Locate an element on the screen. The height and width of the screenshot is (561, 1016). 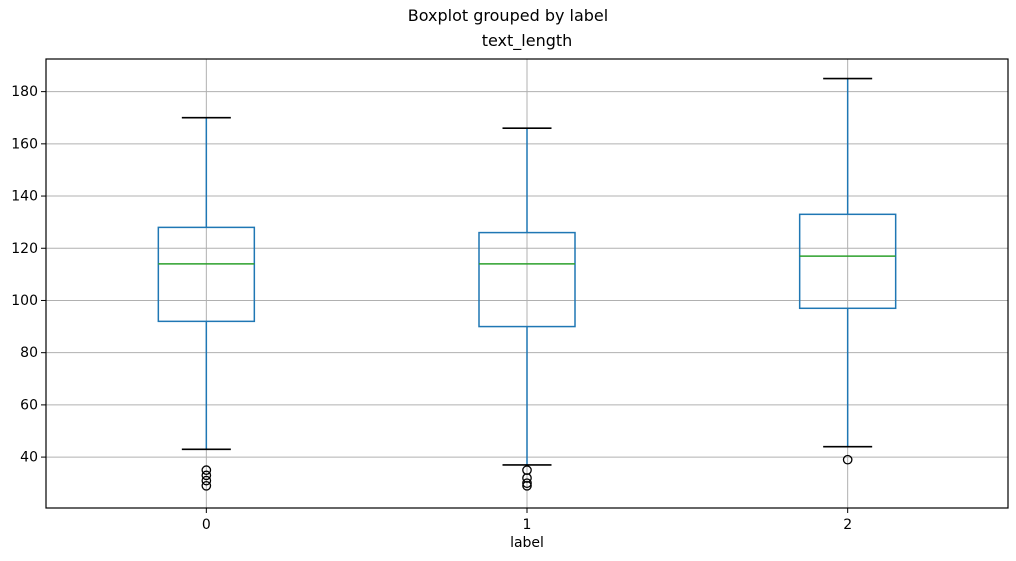
chart-title: Boxplot grouped by label is located at coordinates (508, 15).